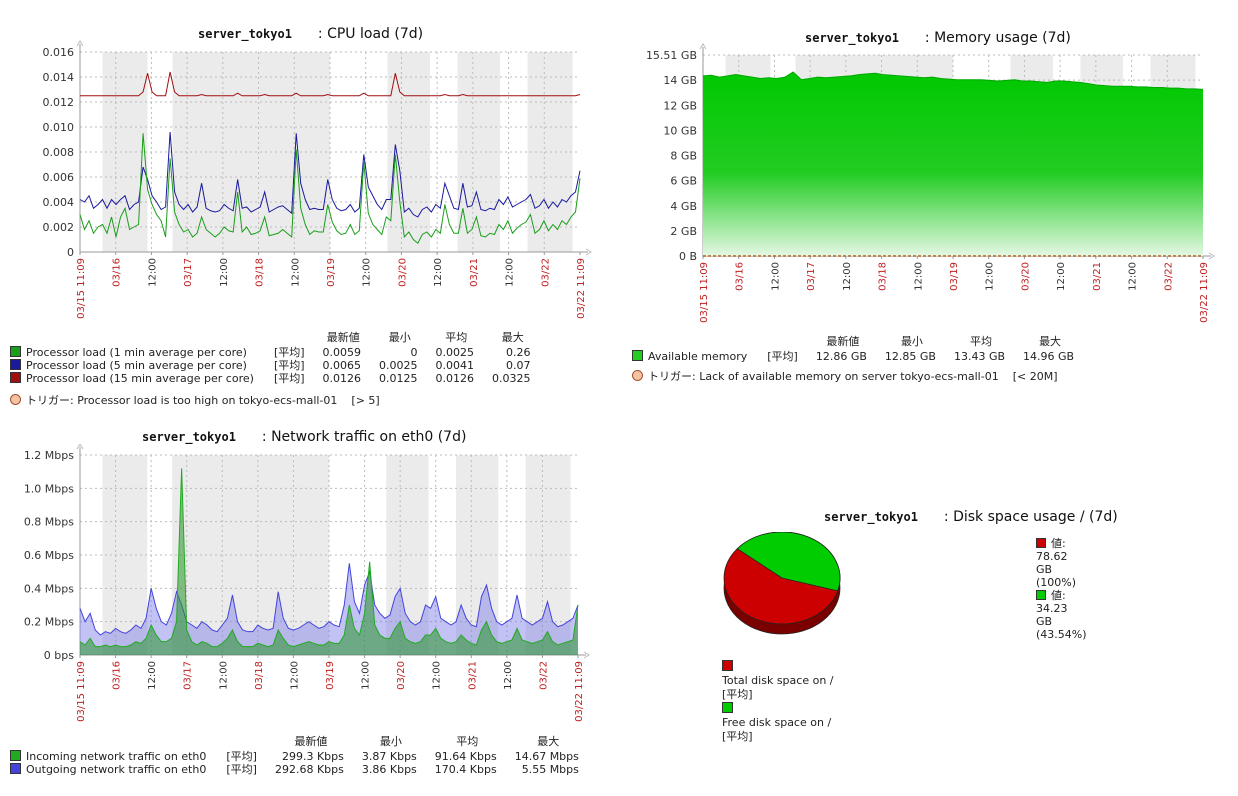 The image size is (1238, 796). What do you see at coordinates (365, 400) in the screenshot?
I see `trigger-value: [> 5]` at bounding box center [365, 400].